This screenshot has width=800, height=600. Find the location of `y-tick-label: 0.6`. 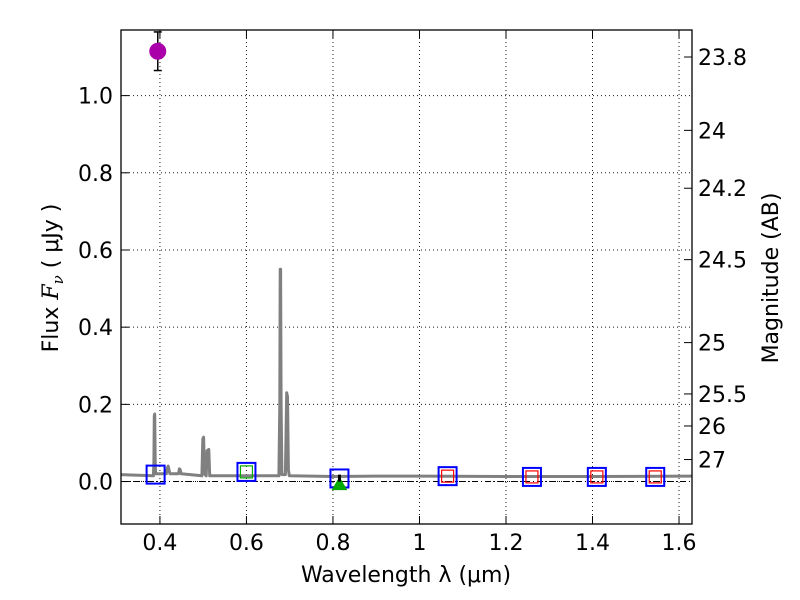

y-tick-label: 0.6 is located at coordinates (95, 251).